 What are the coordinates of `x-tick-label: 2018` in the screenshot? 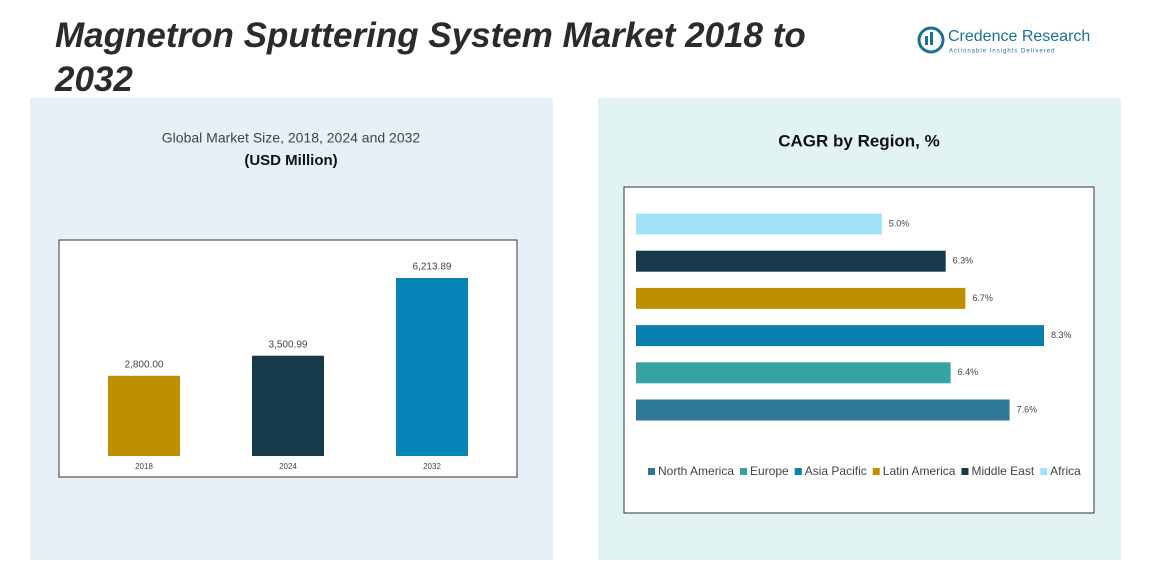 It's located at (144, 466).